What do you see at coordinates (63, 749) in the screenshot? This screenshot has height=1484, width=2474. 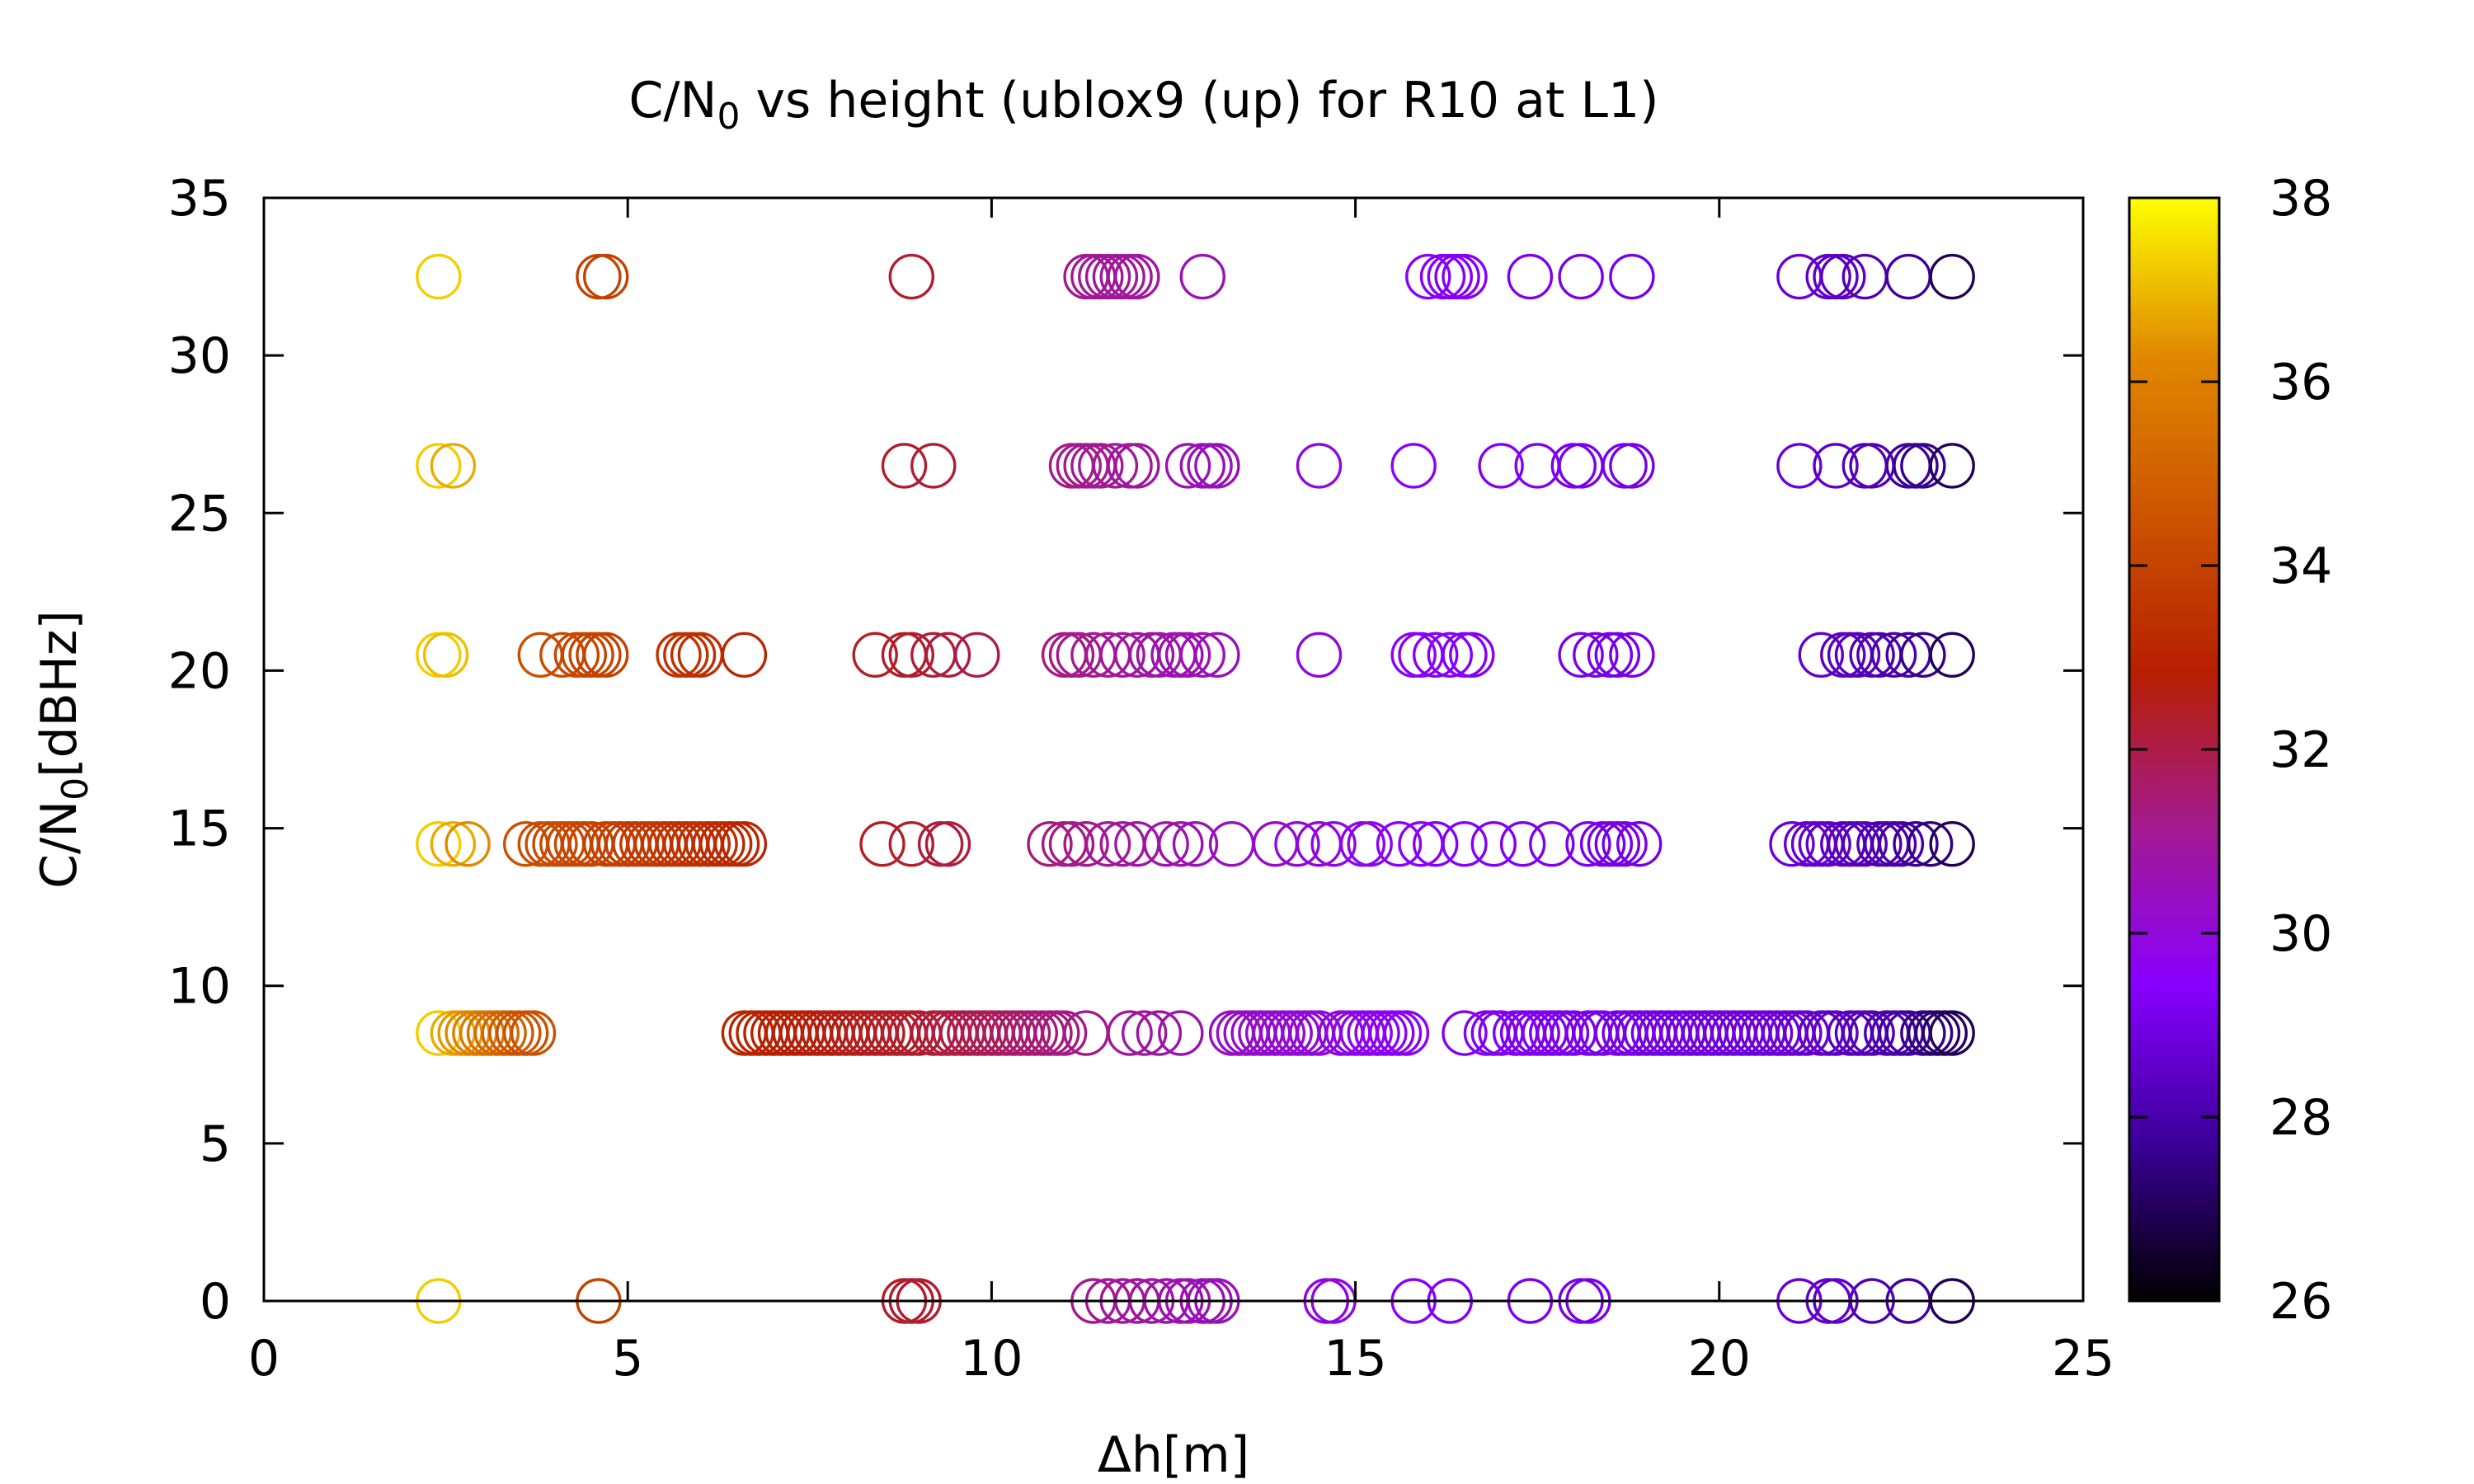 I see `y-axis-label: C/N0[dBHz]` at bounding box center [63, 749].